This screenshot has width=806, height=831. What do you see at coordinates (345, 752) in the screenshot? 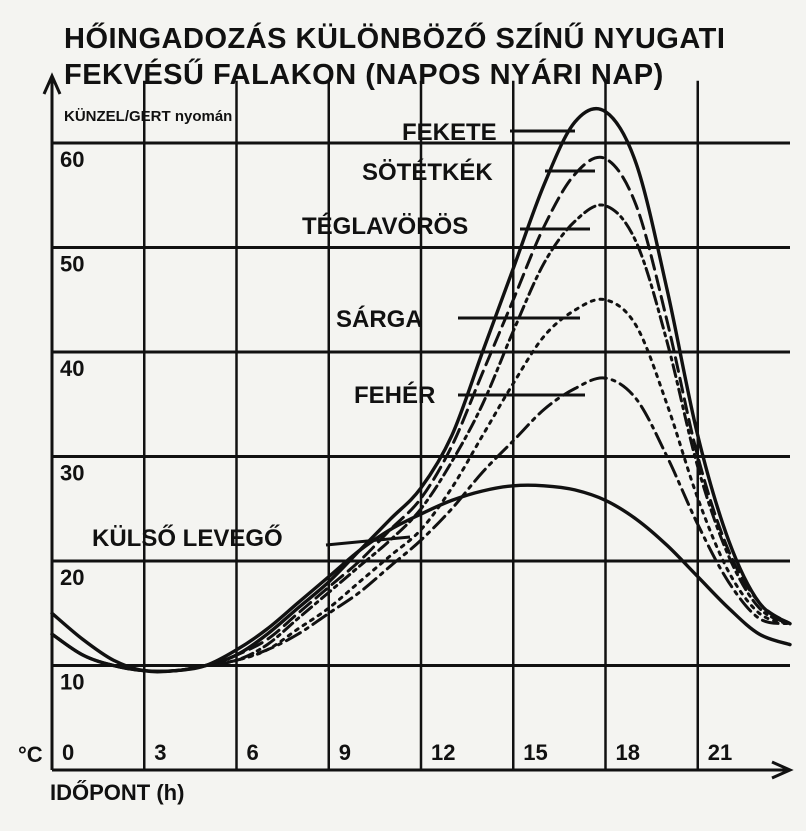
I see `x-tick-9: 9` at bounding box center [345, 752].